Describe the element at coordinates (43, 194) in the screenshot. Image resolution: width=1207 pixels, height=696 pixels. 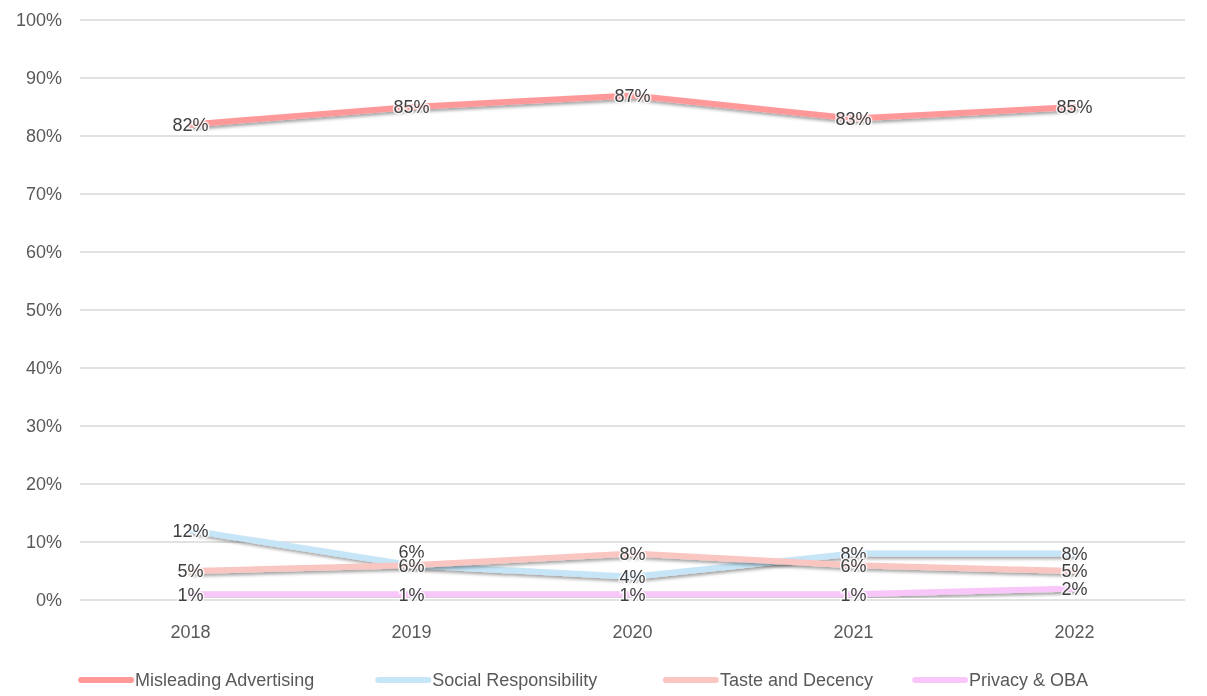
I see `y-tick-label: 70%` at that location.